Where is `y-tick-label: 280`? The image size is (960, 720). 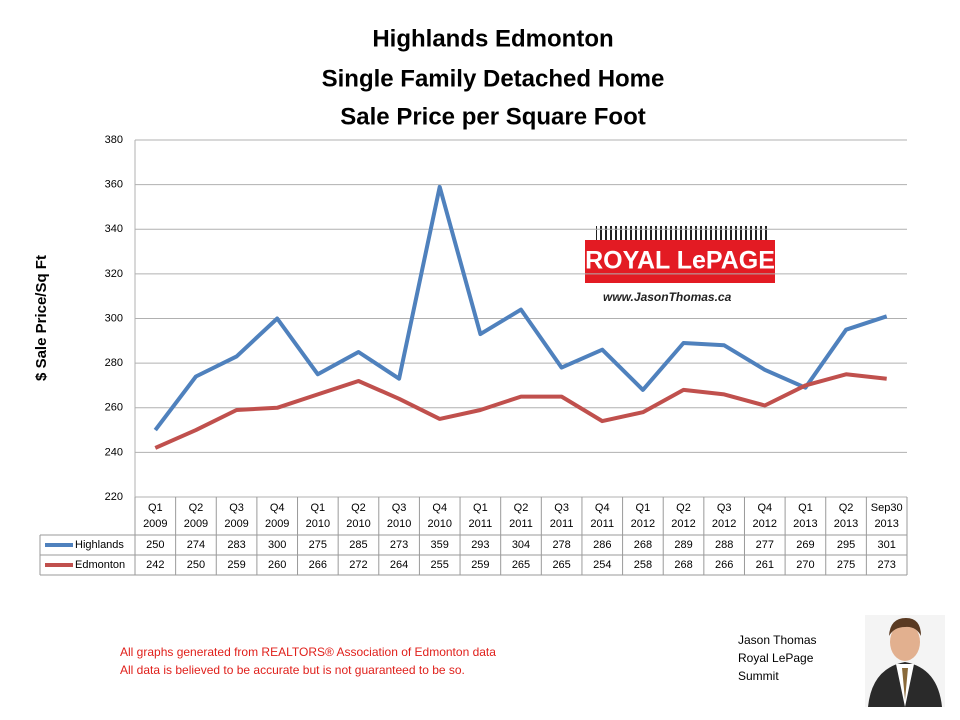 y-tick-label: 280 is located at coordinates (114, 363).